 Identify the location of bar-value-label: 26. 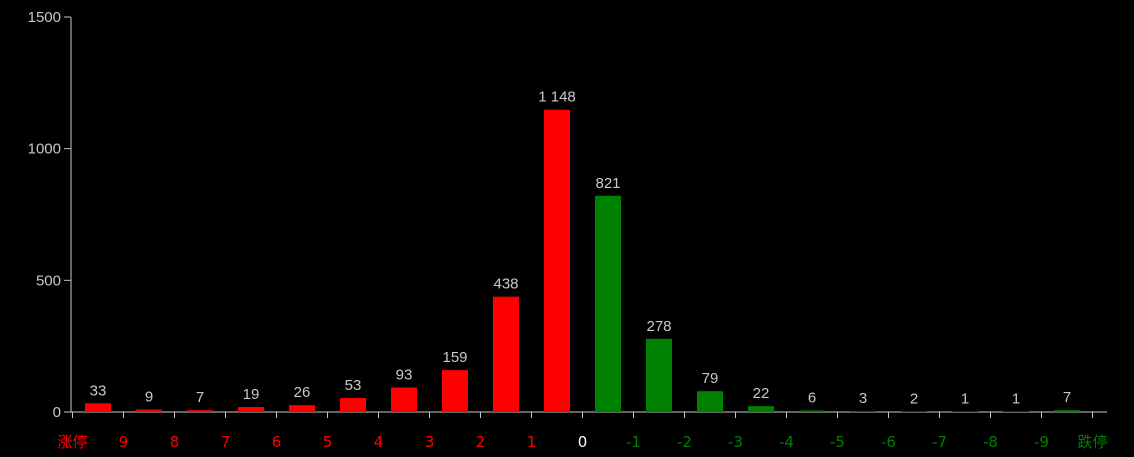
(302, 392).